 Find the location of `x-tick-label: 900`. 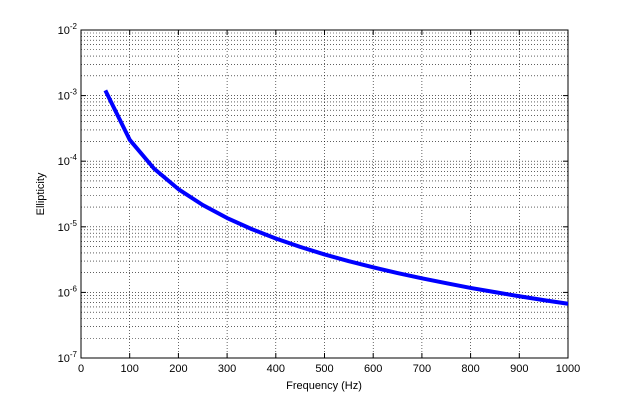

x-tick-label: 900 is located at coordinates (519, 369).